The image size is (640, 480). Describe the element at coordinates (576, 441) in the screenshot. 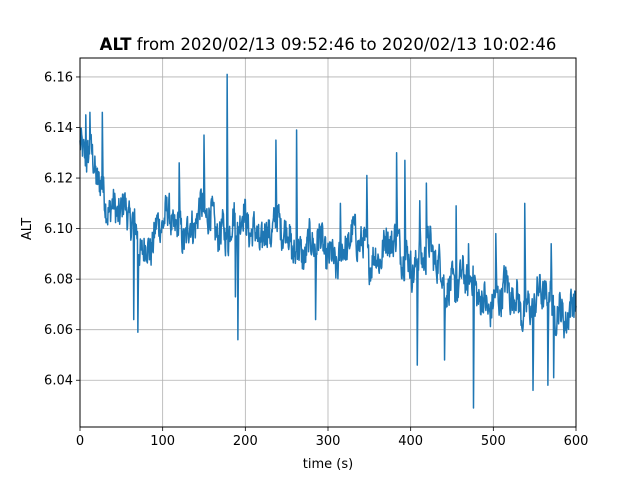

I see `x-tick-label: 600` at that location.